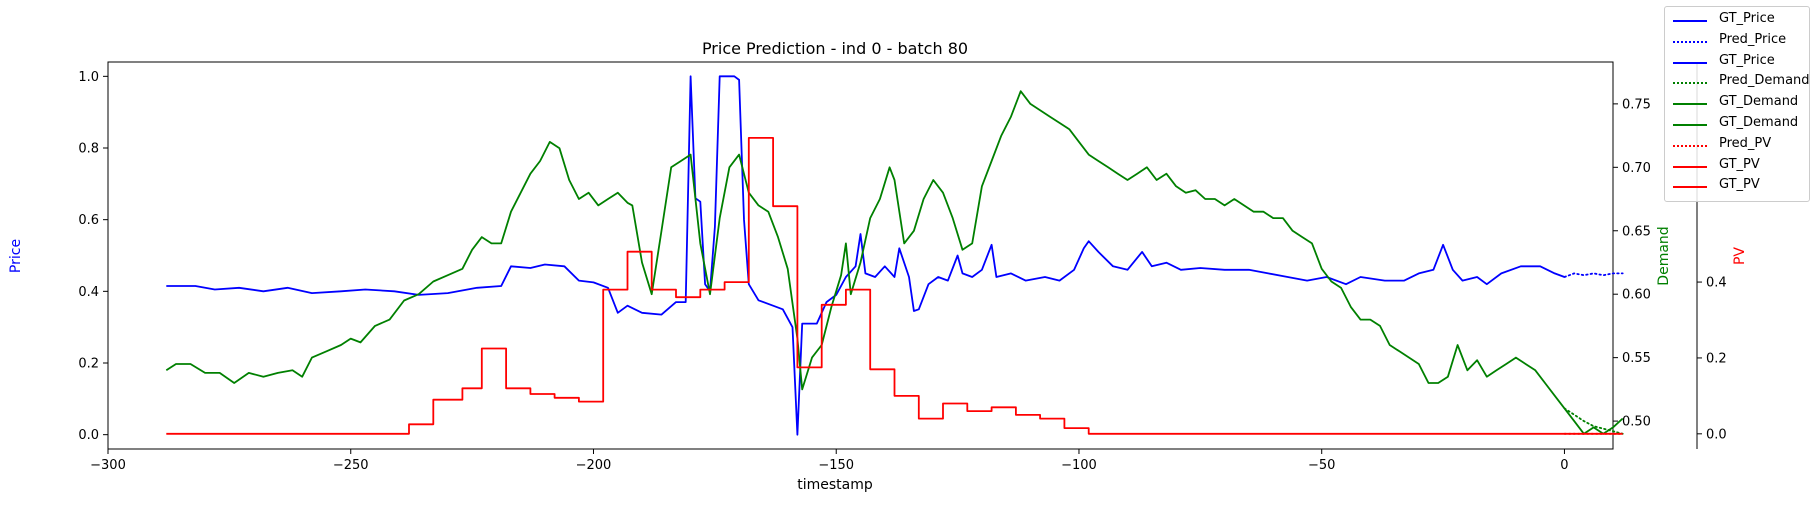 This screenshot has width=1814, height=505. What do you see at coordinates (1716, 434) in the screenshot?
I see `y-tick-label-pv: 0.0` at bounding box center [1716, 434].